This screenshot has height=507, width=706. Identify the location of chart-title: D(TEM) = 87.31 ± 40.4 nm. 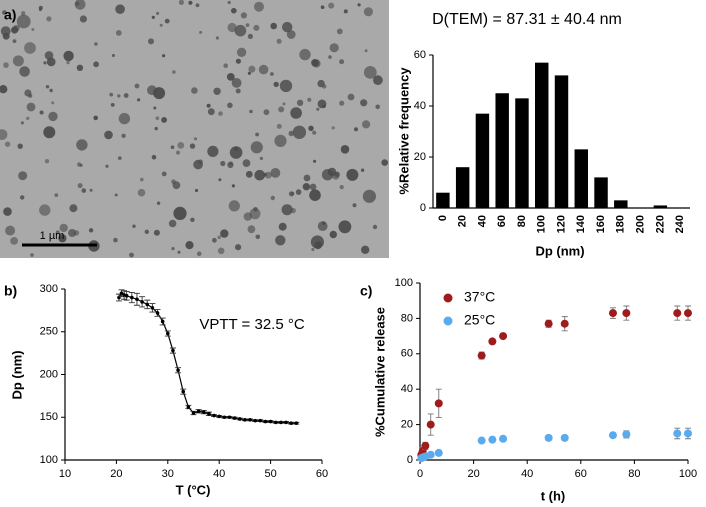
(527, 19).